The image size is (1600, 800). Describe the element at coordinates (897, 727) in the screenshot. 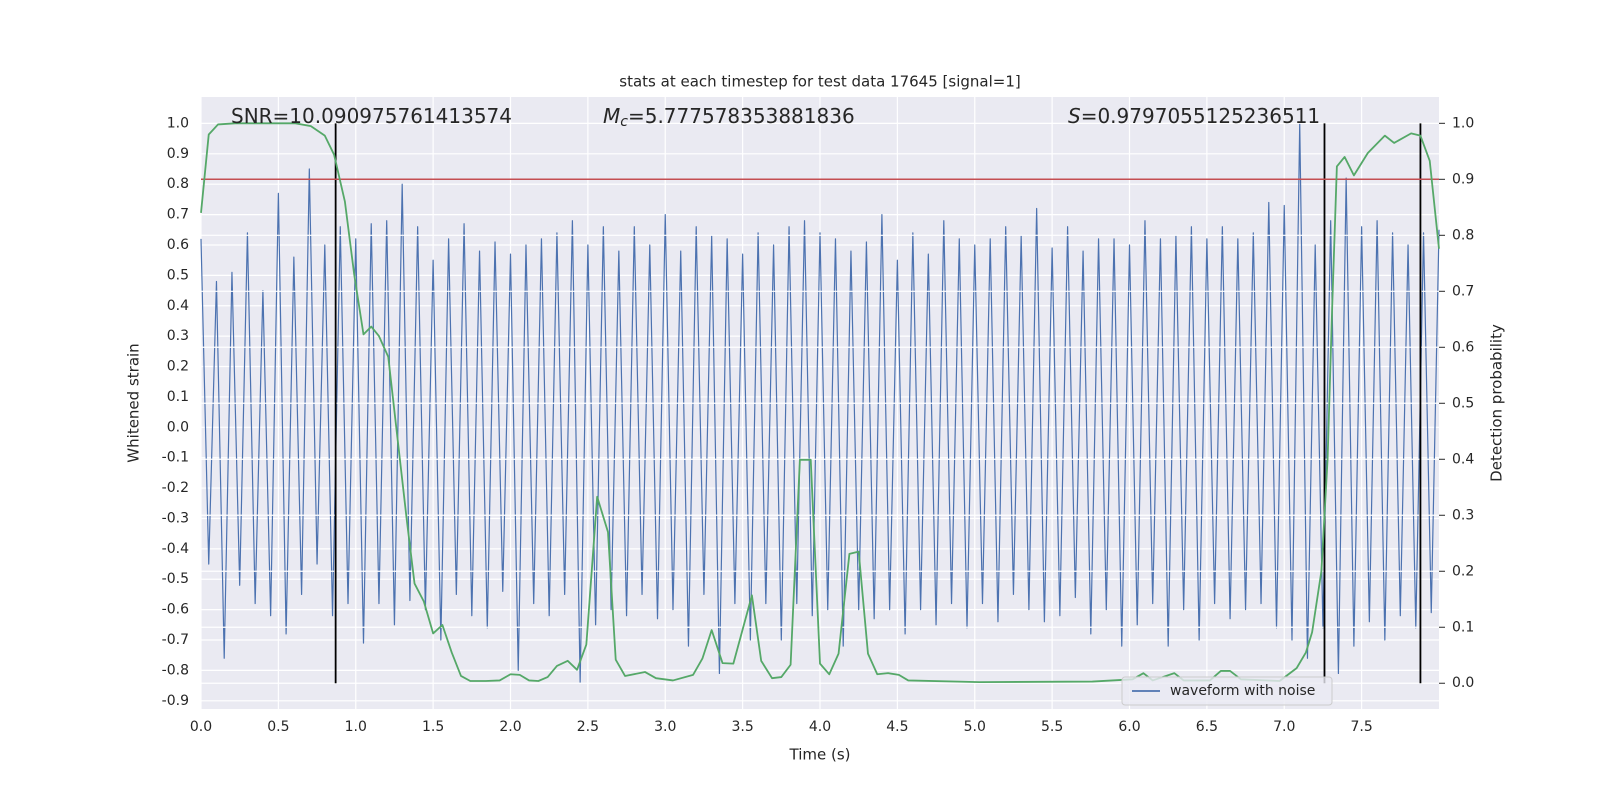

I see `x-tick-label: 4.5` at that location.